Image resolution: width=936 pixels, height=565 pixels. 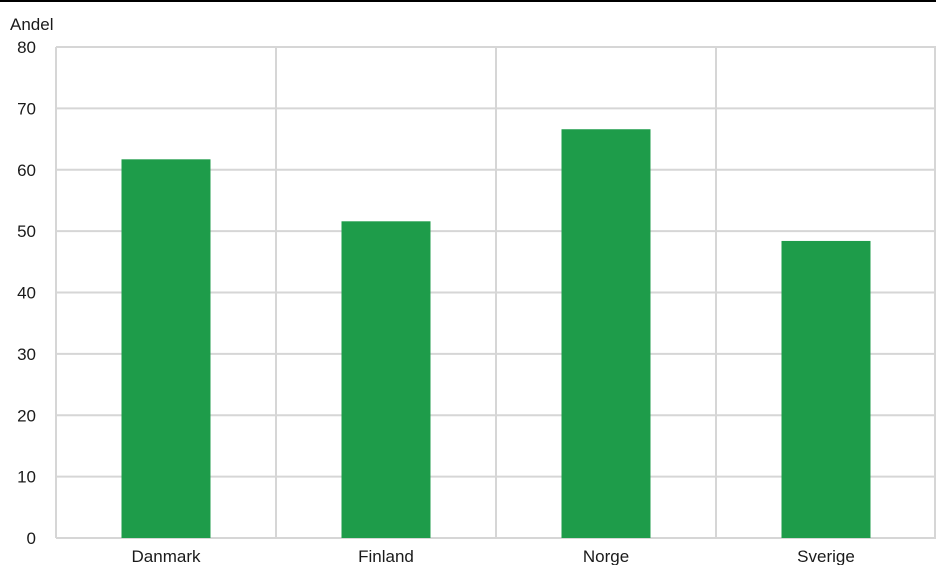 I want to click on y-tick-label: 80, so click(x=26, y=47).